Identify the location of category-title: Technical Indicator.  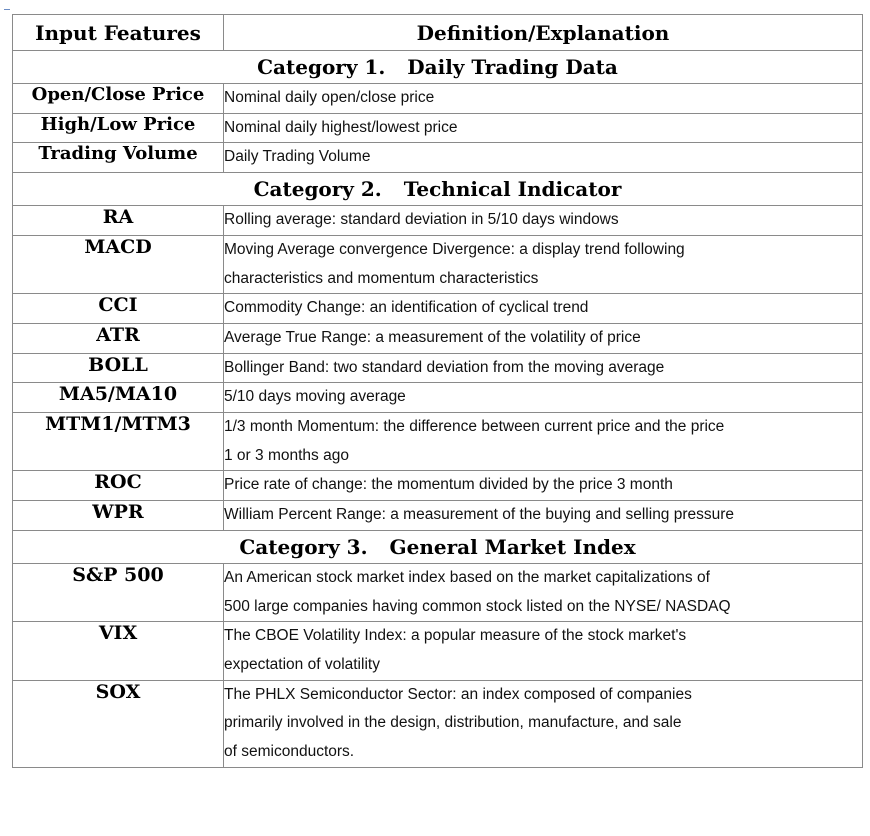
(512, 189).